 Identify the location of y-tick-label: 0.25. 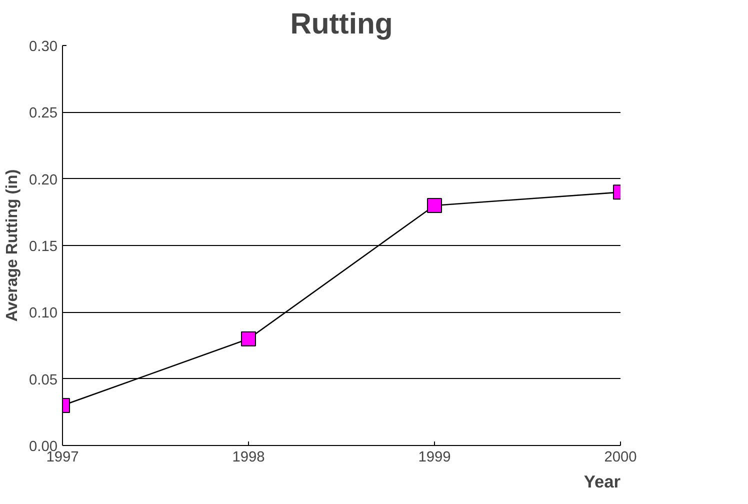
(43, 114).